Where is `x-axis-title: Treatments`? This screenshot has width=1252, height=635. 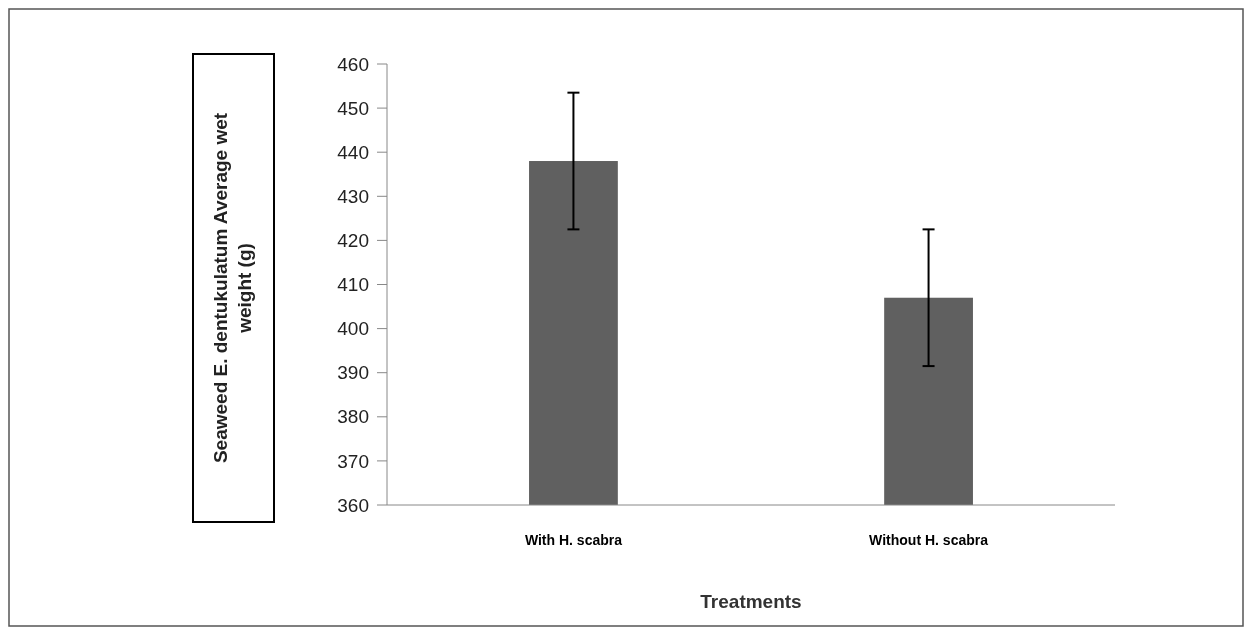 x-axis-title: Treatments is located at coordinates (751, 601).